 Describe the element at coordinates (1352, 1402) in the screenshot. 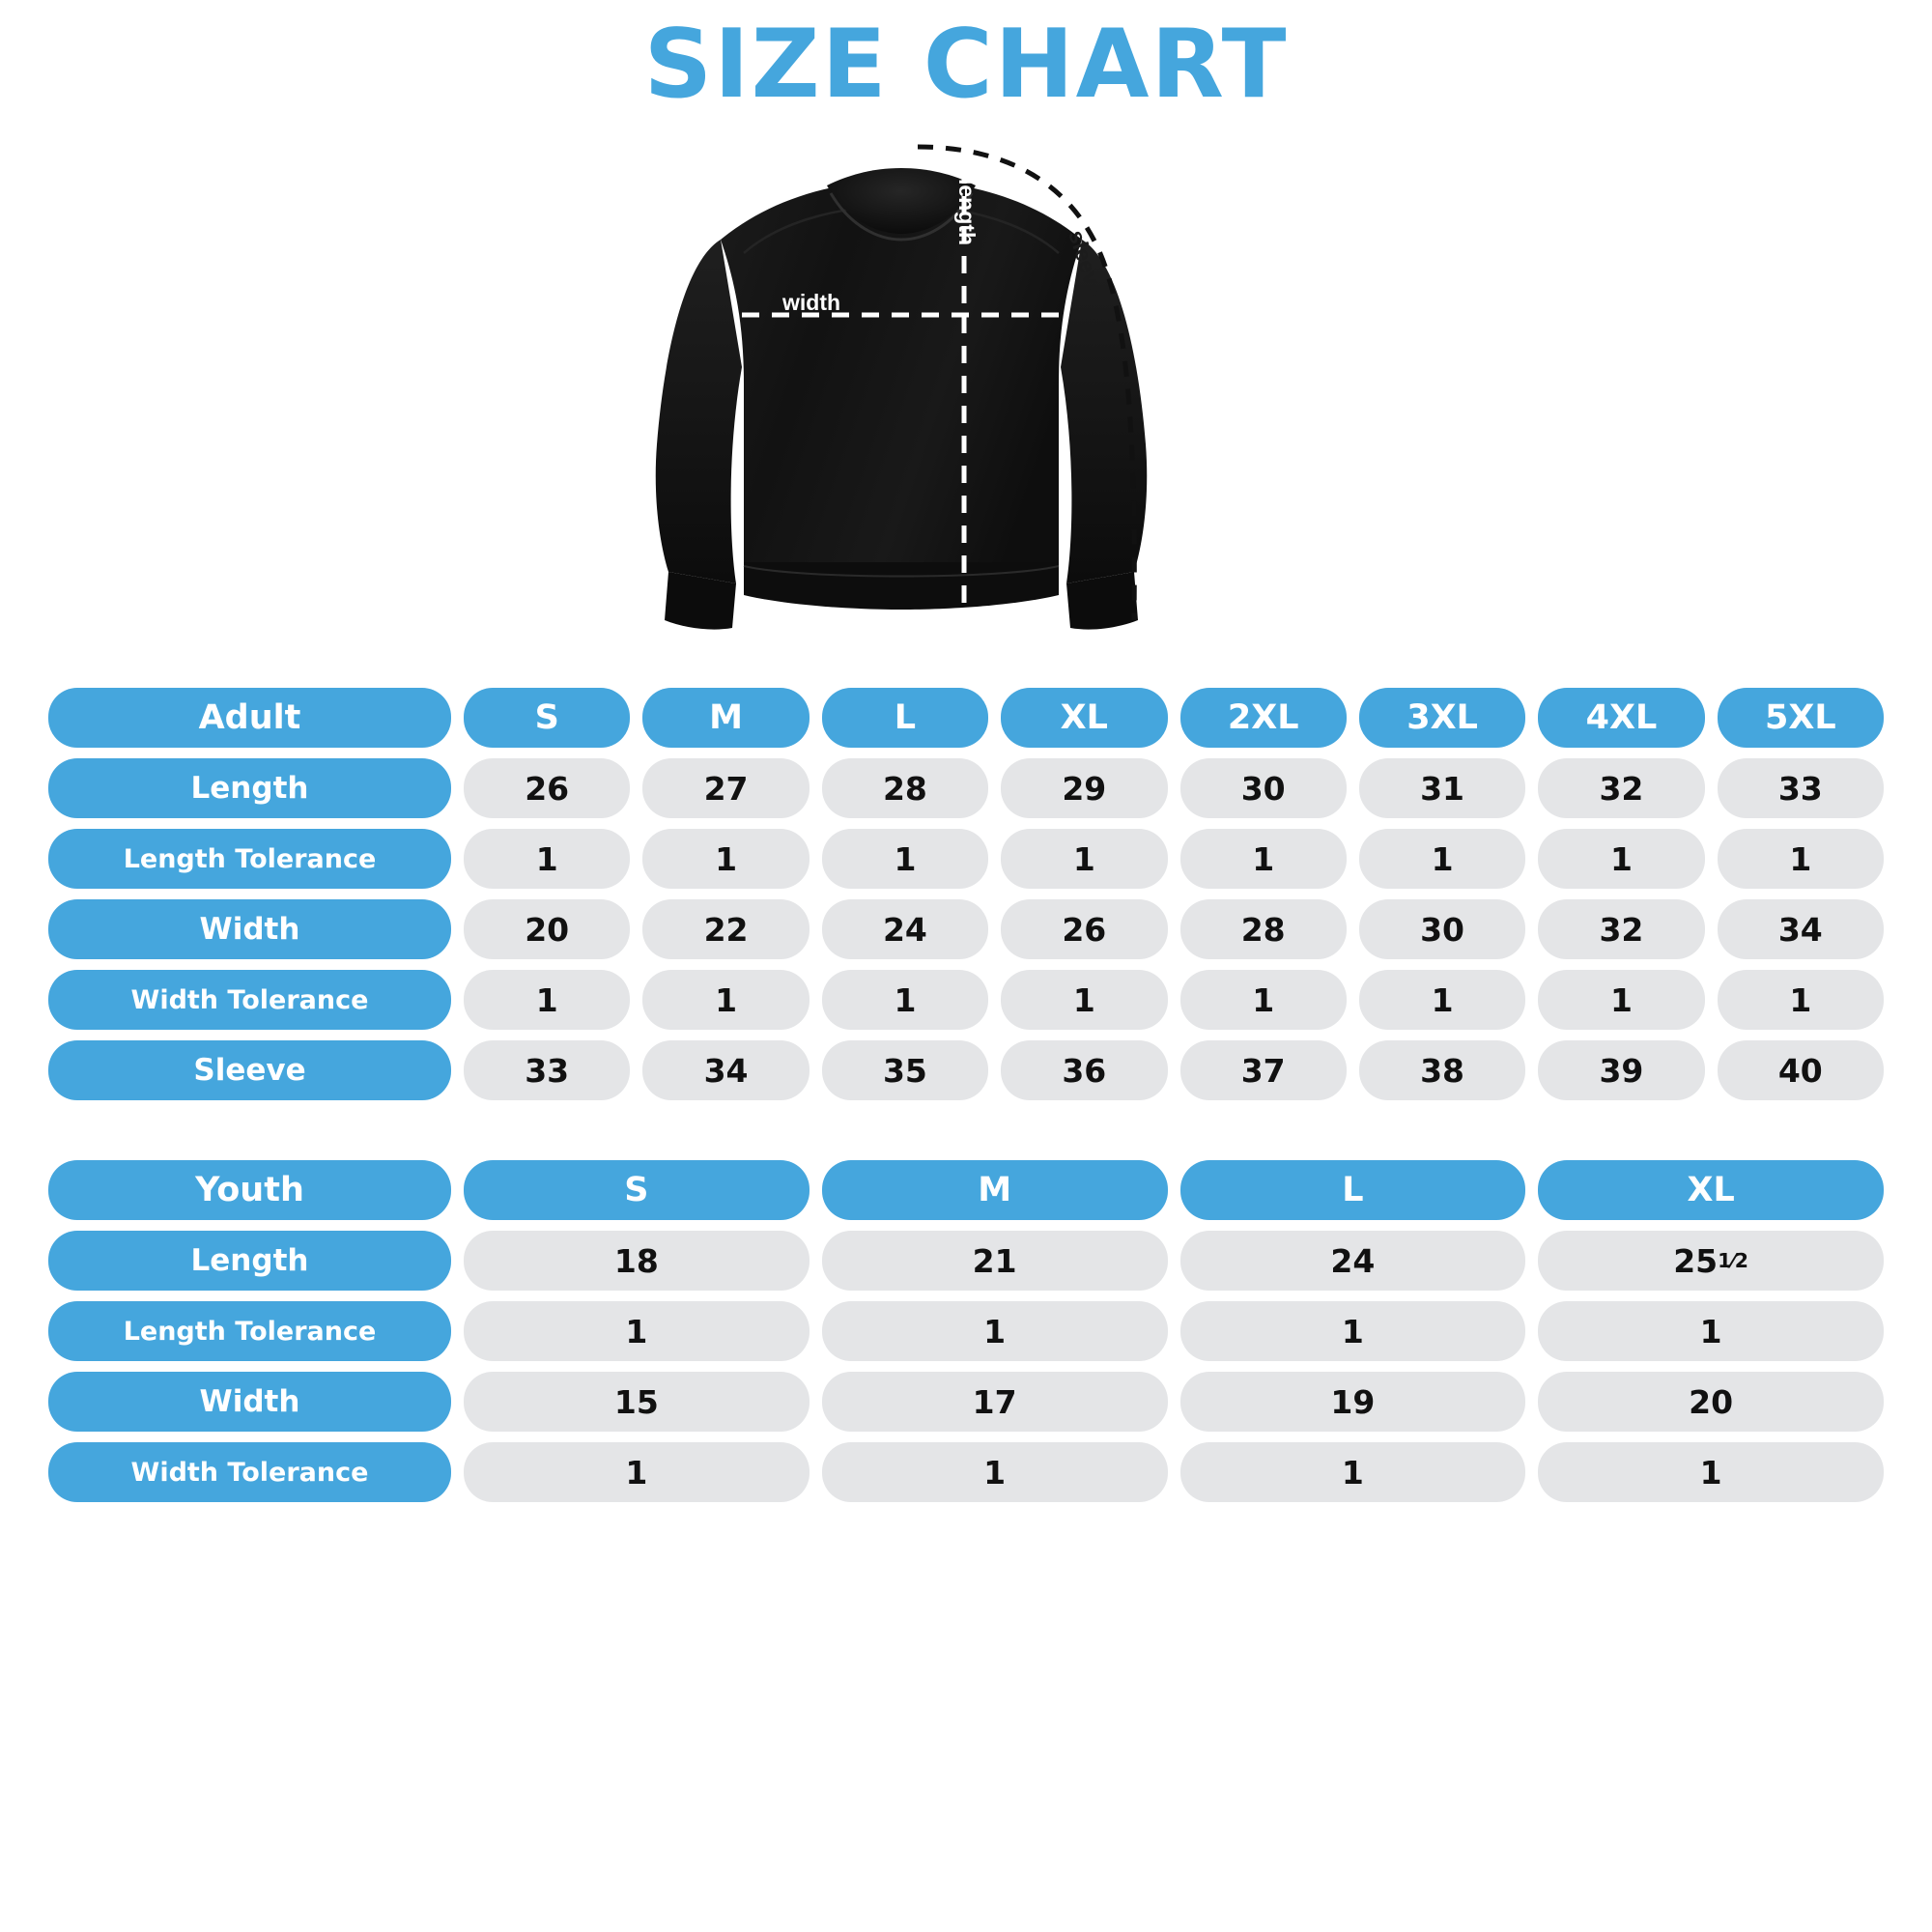

I see `measurement-cell: 19` at that location.